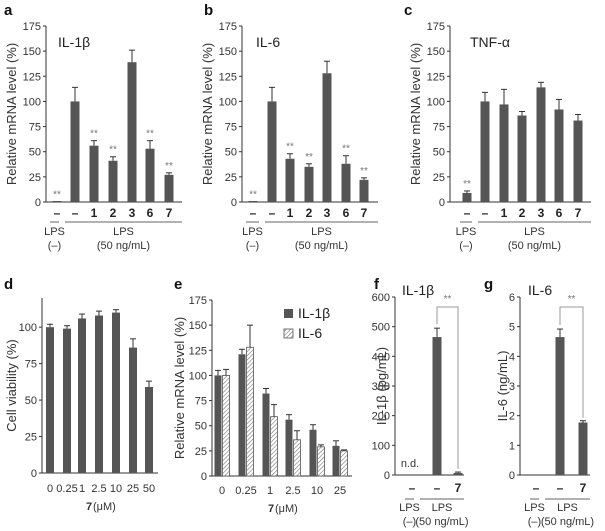 Image resolution: width=605 pixels, height=531 pixels. Describe the element at coordinates (512, 357) in the screenshot. I see `y-tick-label: 4` at that location.